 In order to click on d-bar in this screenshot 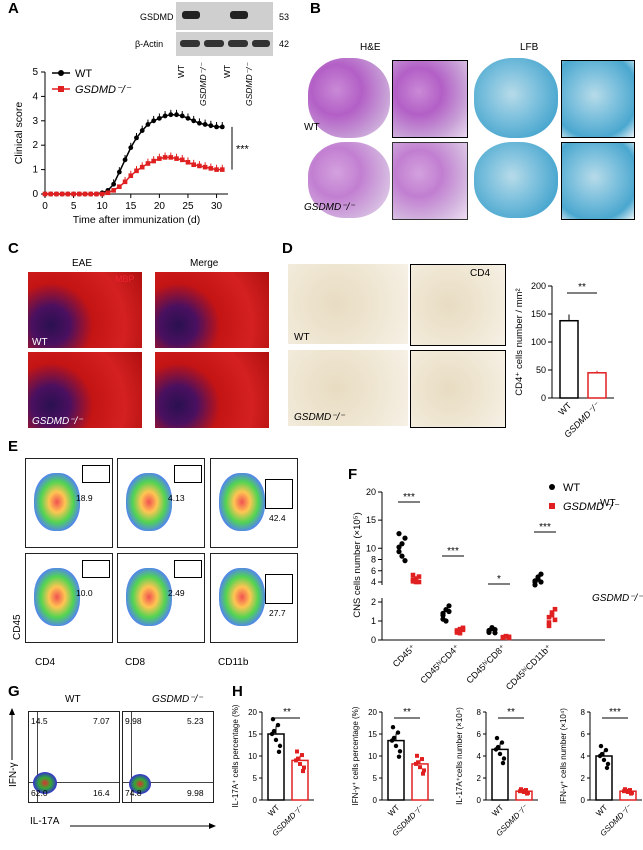, I will do `click(597, 385)`.